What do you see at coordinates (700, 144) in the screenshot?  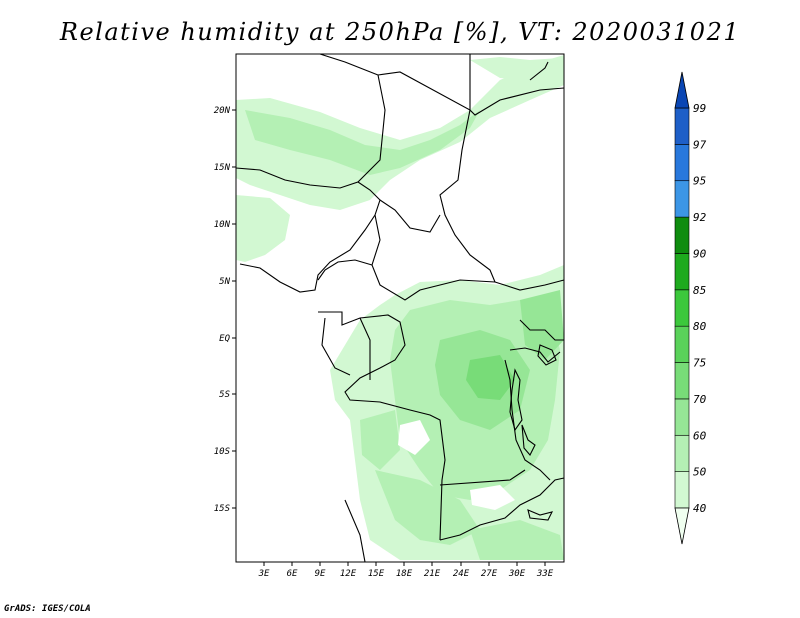 I see `colorbar-label: 97` at bounding box center [700, 144].